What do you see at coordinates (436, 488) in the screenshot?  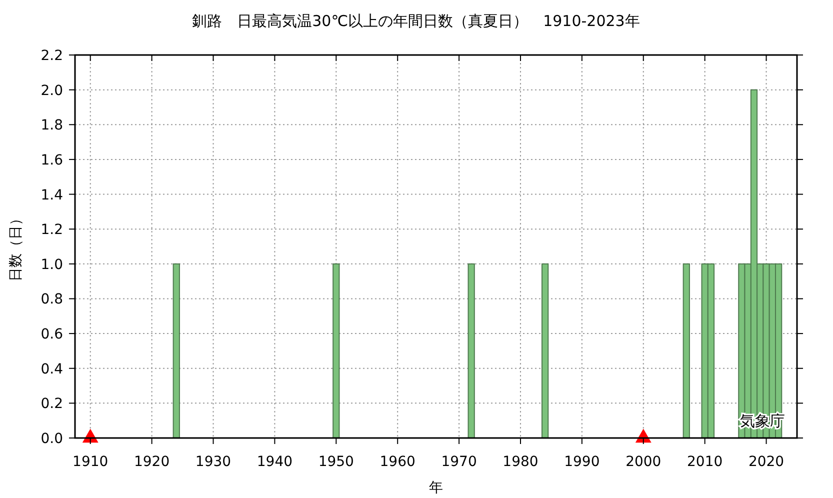 I see `x-axis-title: 年` at bounding box center [436, 488].